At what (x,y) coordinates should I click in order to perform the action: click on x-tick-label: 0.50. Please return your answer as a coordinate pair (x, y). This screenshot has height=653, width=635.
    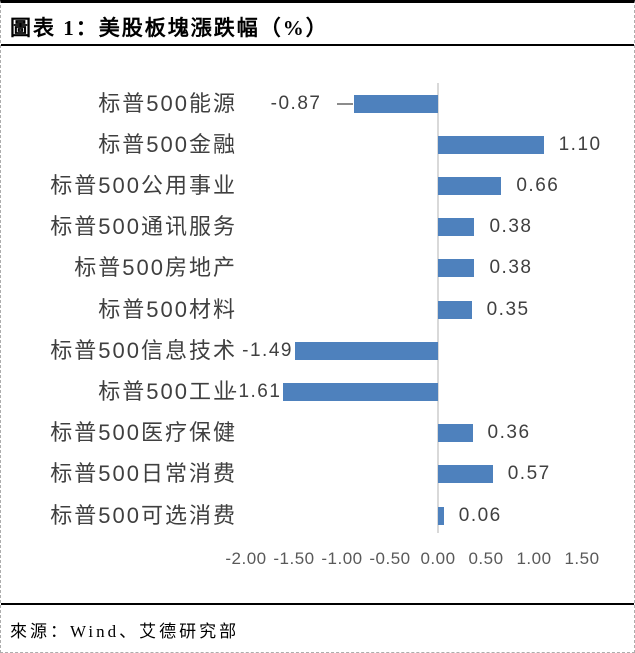
    Looking at the image, I should click on (486, 558).